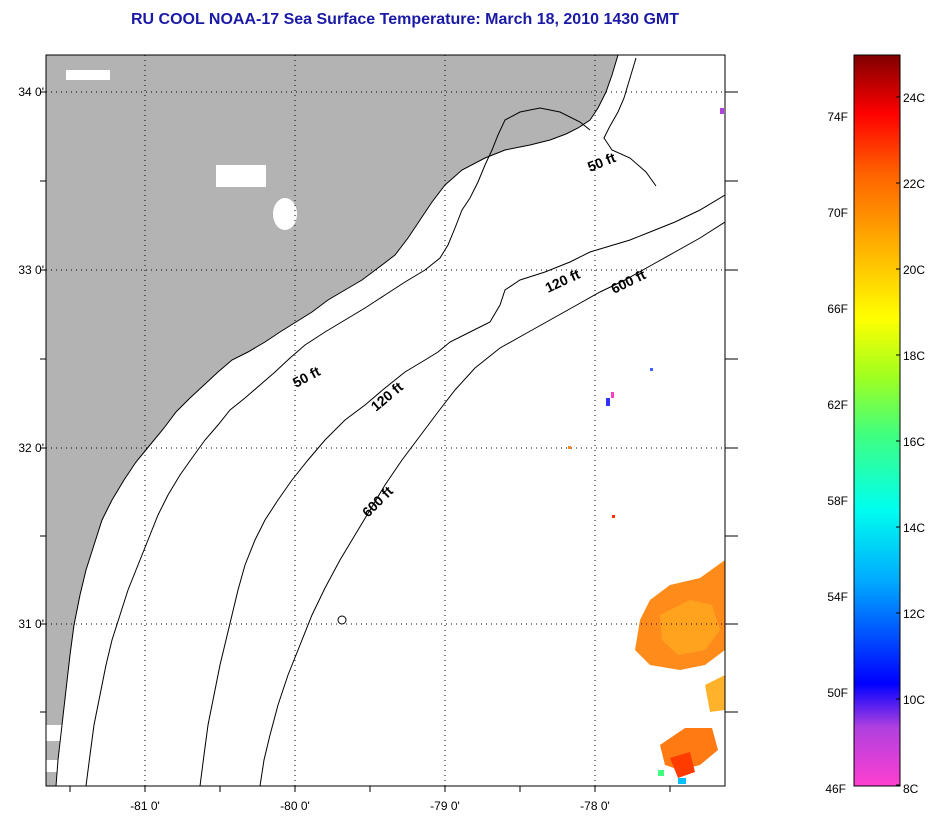 The image size is (928, 817). Describe the element at coordinates (914, 270) in the screenshot. I see `colorbar-label-20c: 20C` at that location.